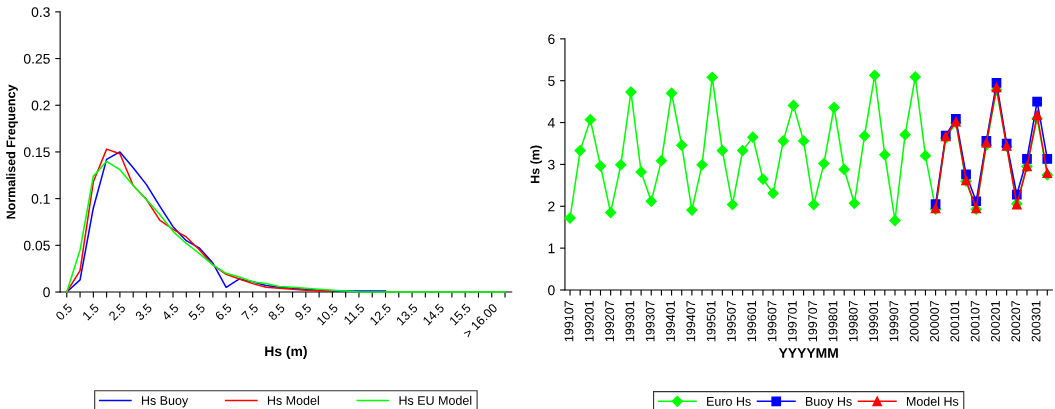 This screenshot has width=1055, height=409. I want to click on x-tick-label: 199901, so click(874, 321).